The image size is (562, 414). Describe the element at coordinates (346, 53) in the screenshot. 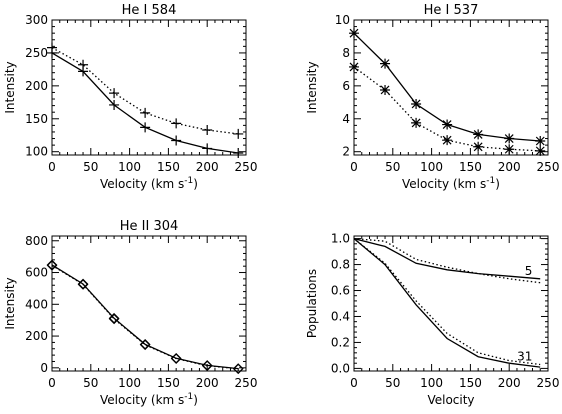

I see `y-tick-label: 8` at that location.